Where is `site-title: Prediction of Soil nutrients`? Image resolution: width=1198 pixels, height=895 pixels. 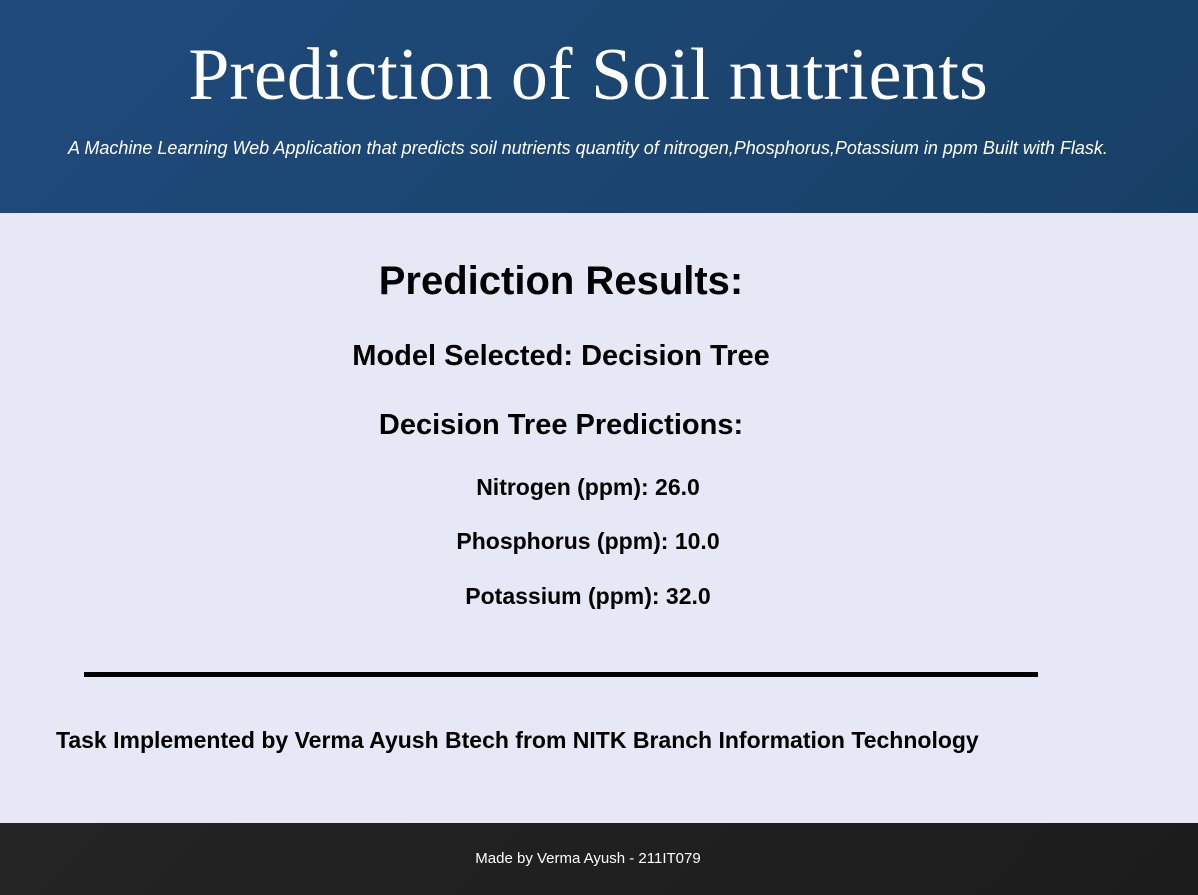
site-title: Prediction of Soil nutrients is located at coordinates (588, 75).